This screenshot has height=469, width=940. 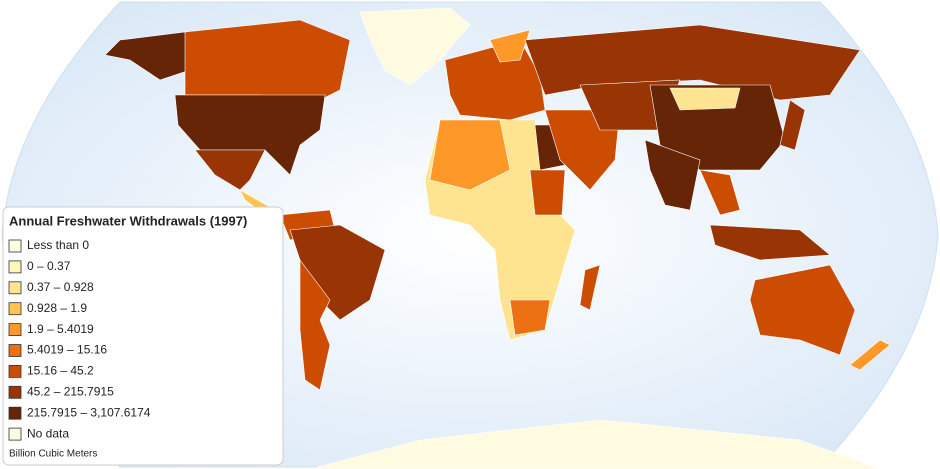 I want to click on legend-title: Annual Freshwater Withdrawals (1997), so click(x=128, y=220).